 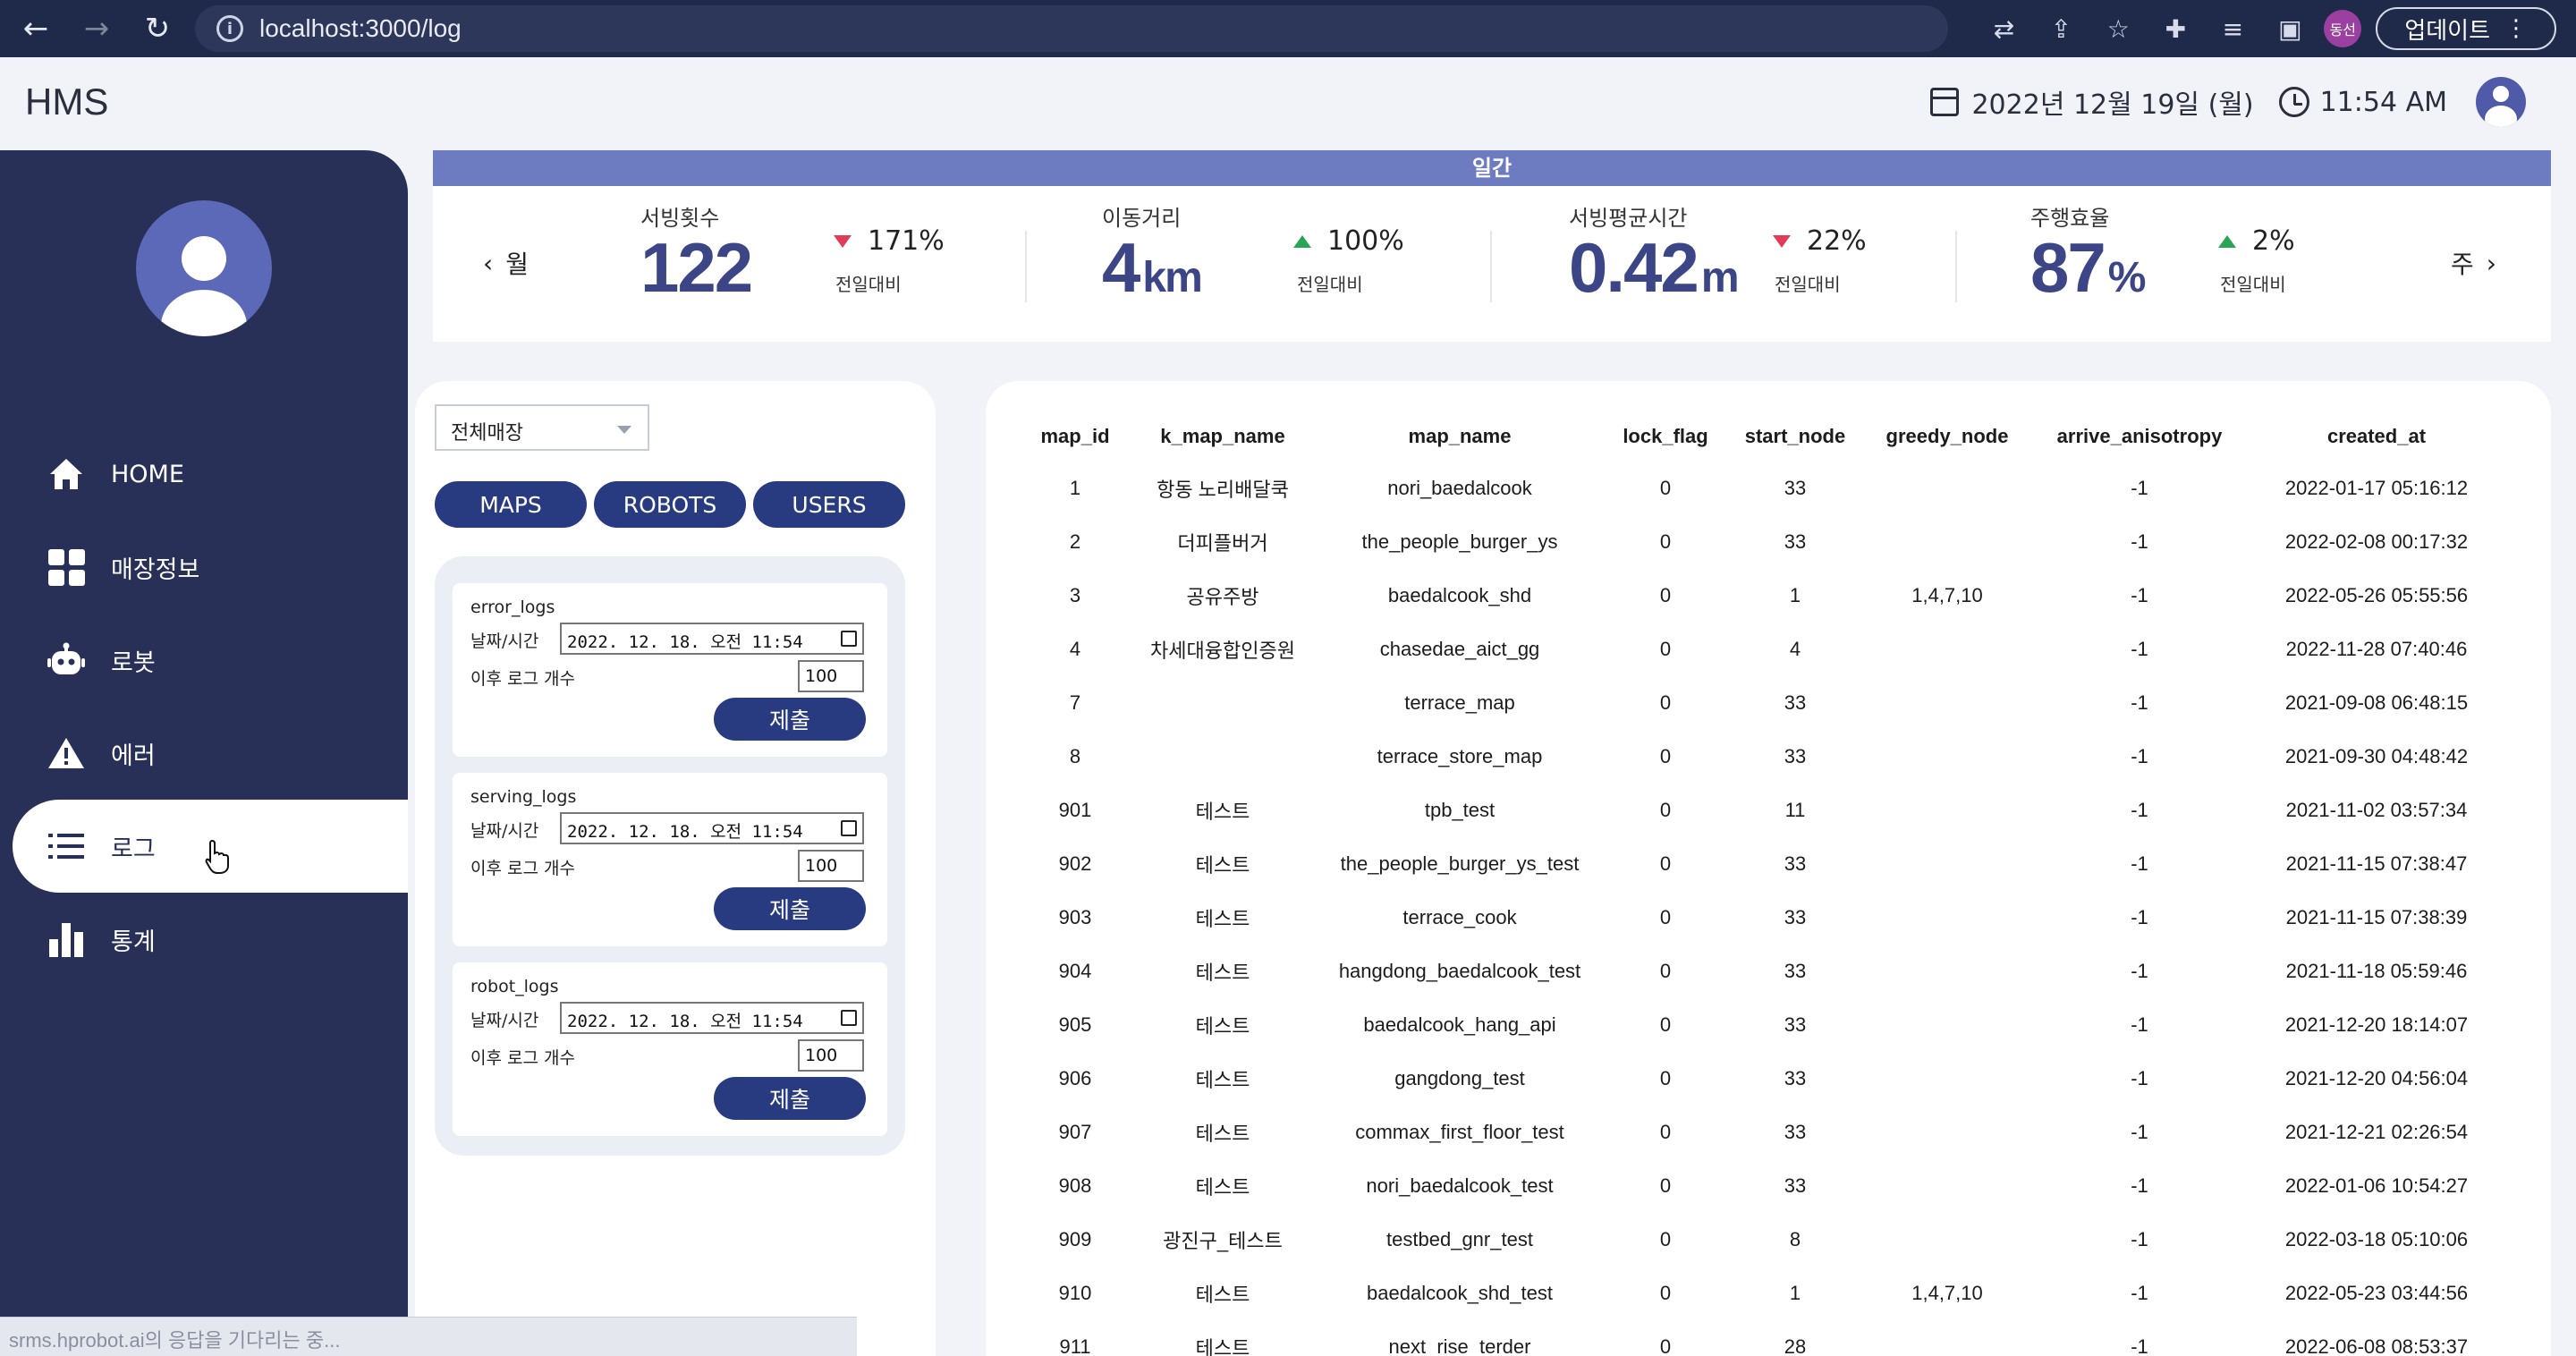 I want to click on sidebar-item-home: HOME, so click(x=210, y=475).